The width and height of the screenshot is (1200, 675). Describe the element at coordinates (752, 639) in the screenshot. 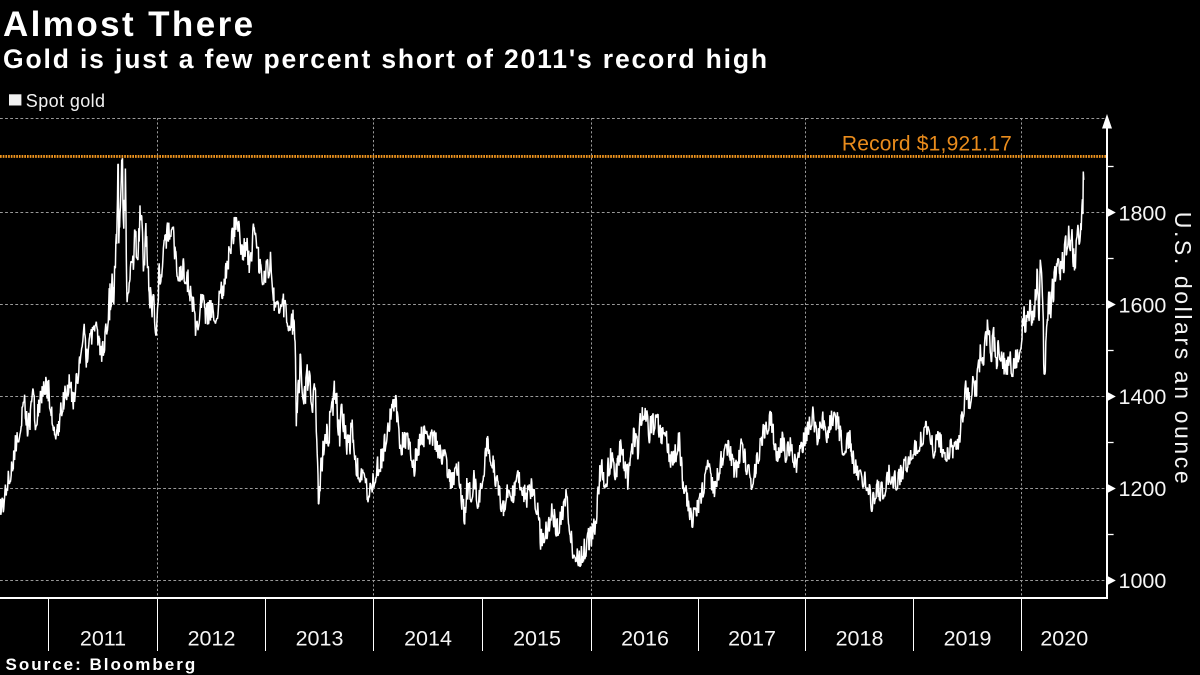

I see `svg-text: 2017` at that location.